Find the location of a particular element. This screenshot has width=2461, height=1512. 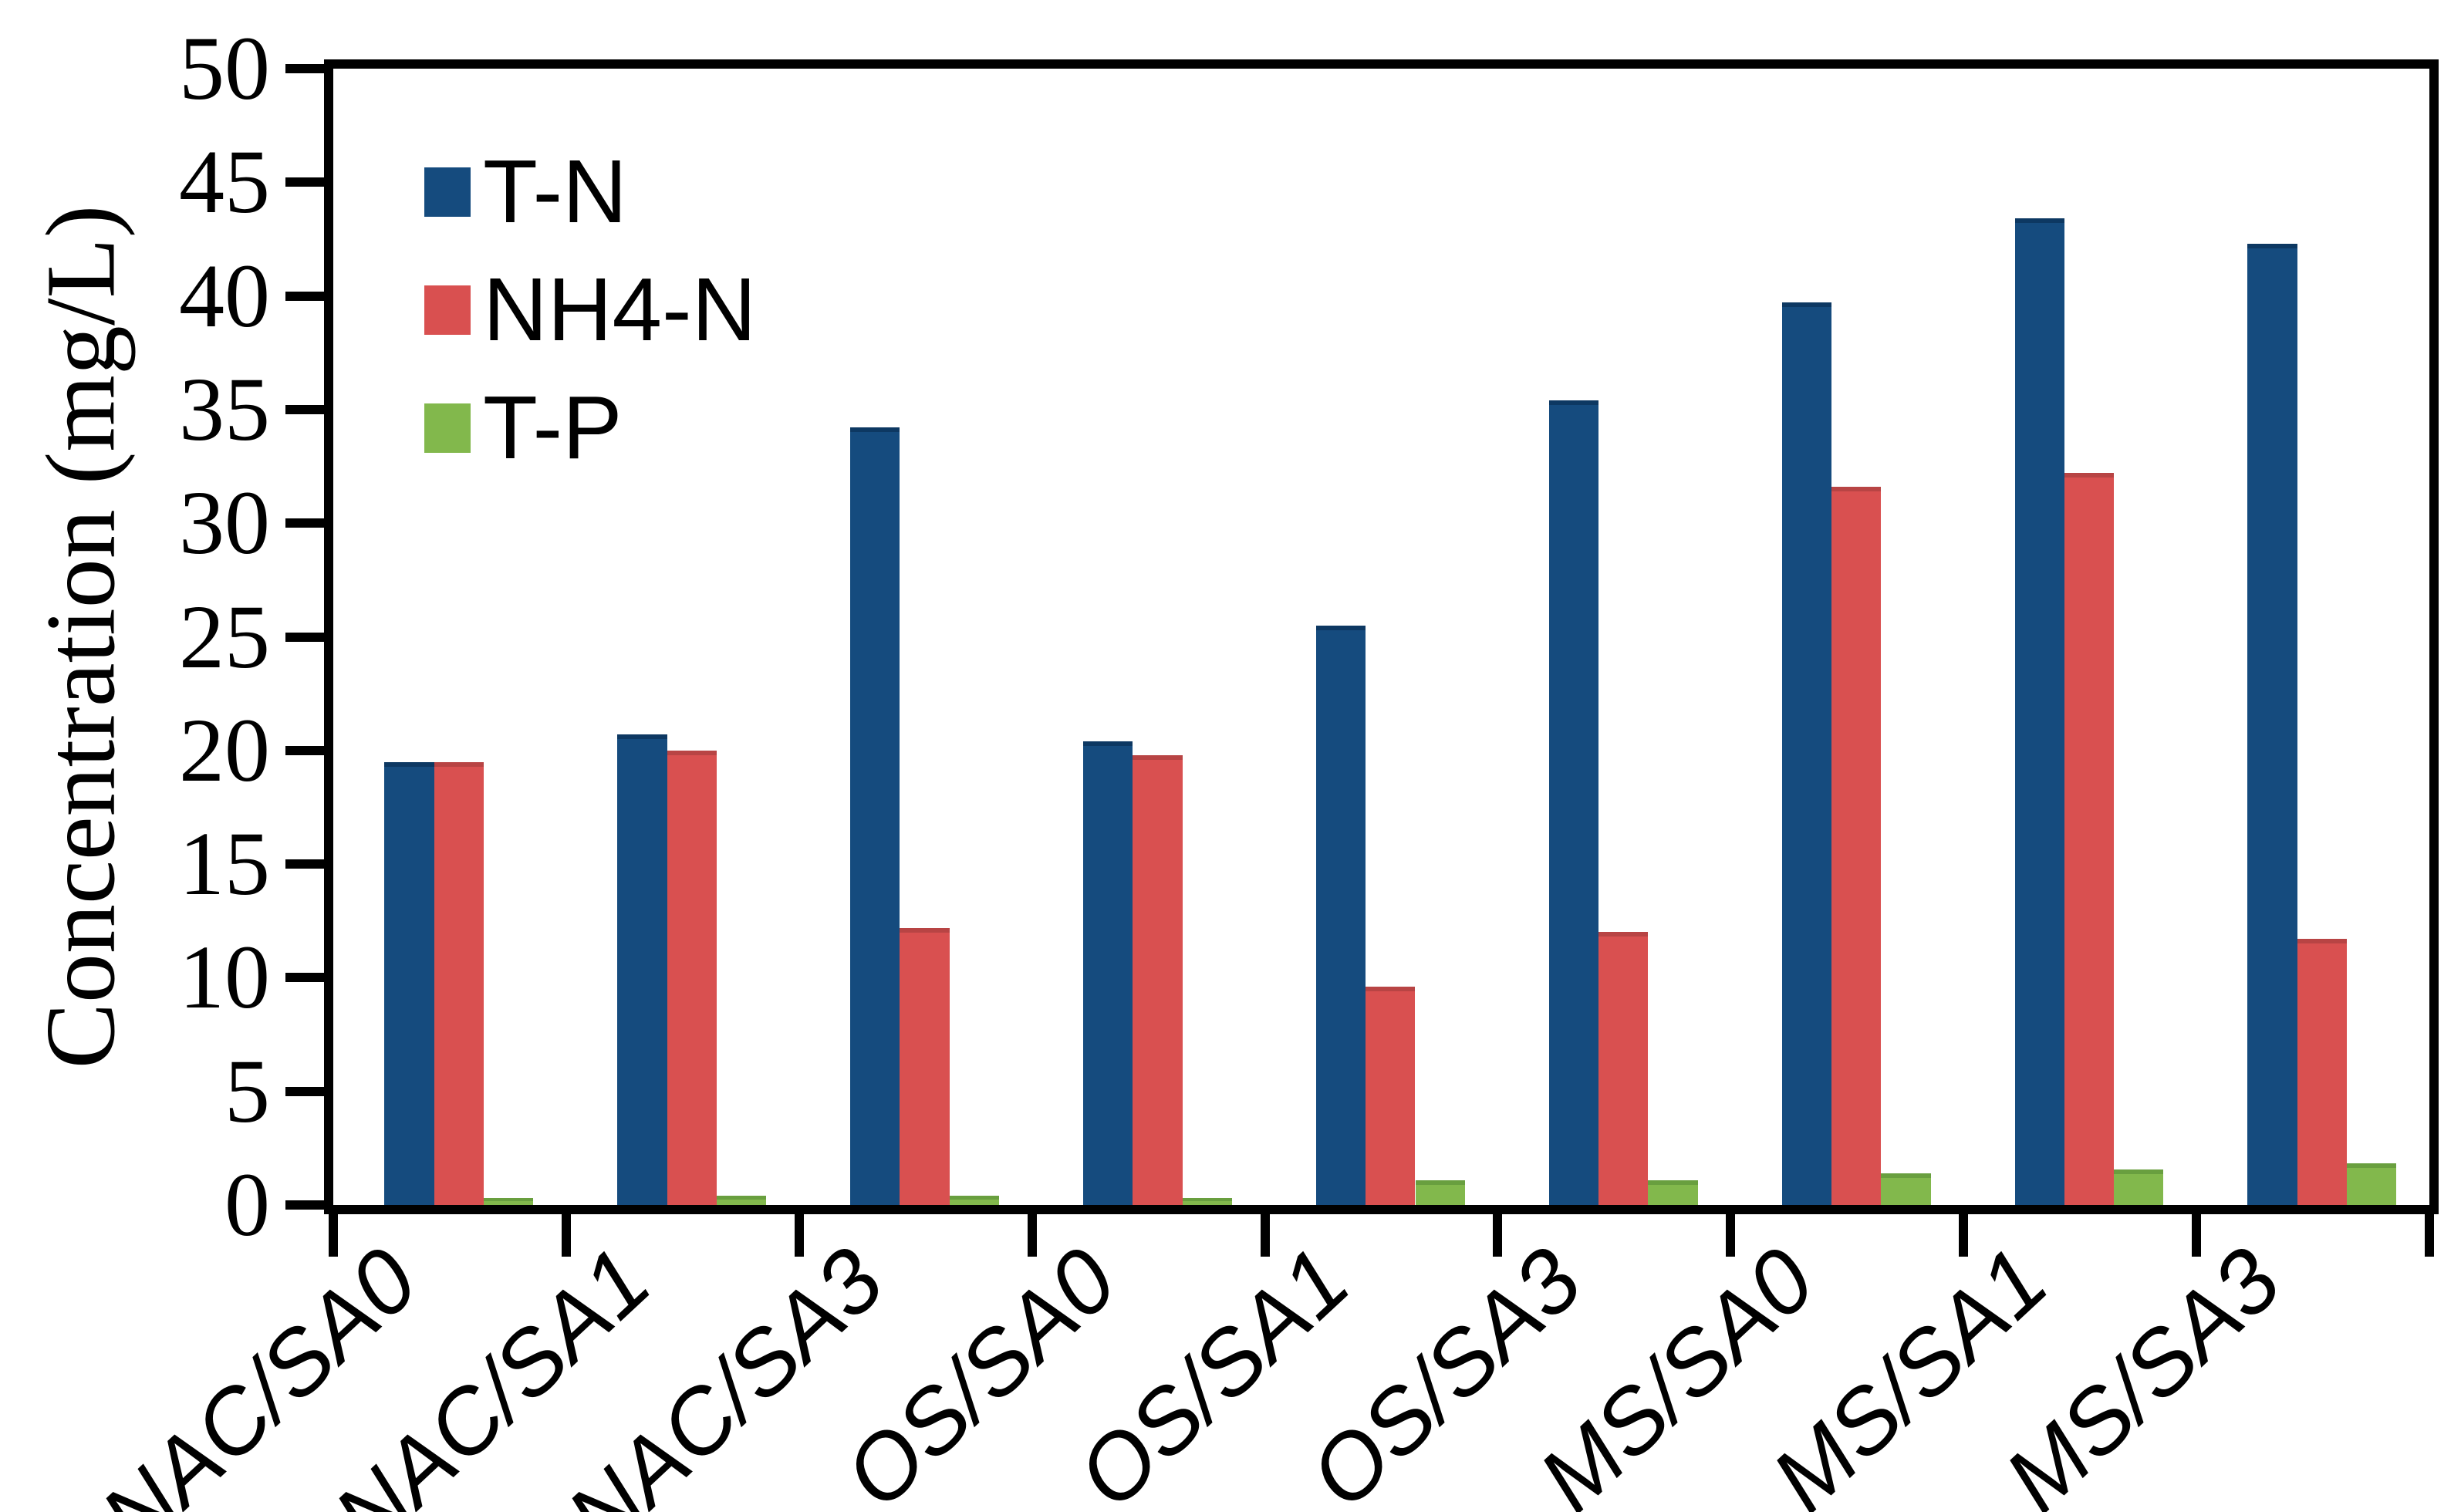

legend-item-t-n: T-N is located at coordinates (590, 191).